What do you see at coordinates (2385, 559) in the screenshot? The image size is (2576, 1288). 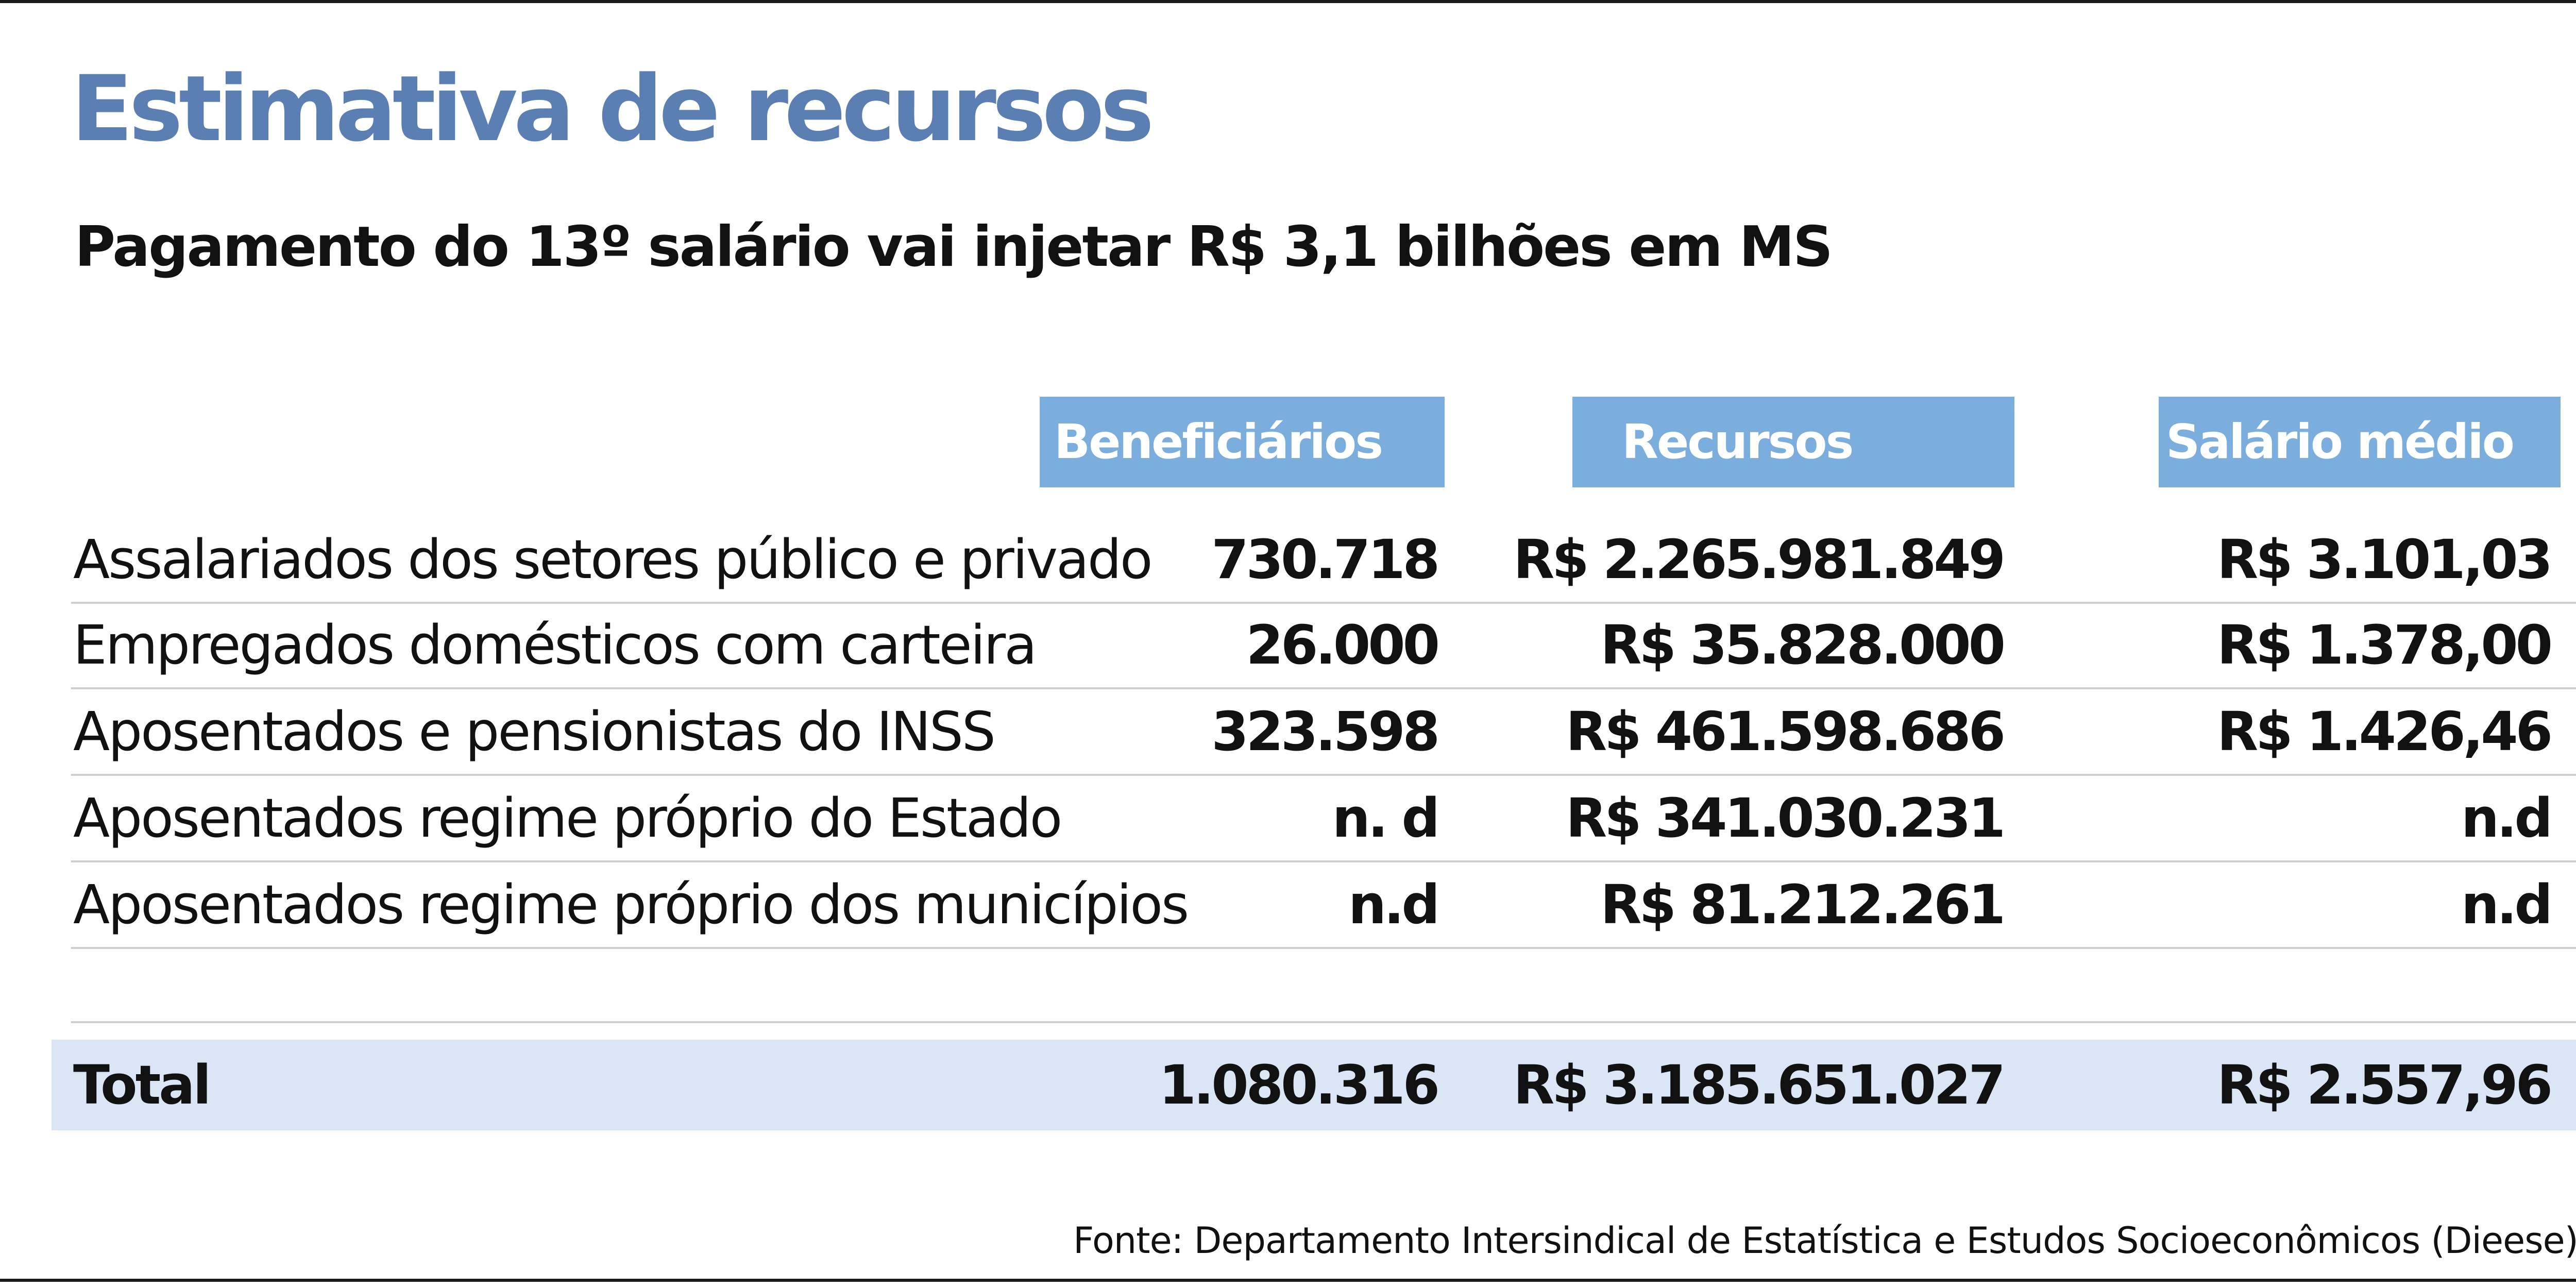 I see `cell-salario-medio: R$ 3.101,03` at bounding box center [2385, 559].